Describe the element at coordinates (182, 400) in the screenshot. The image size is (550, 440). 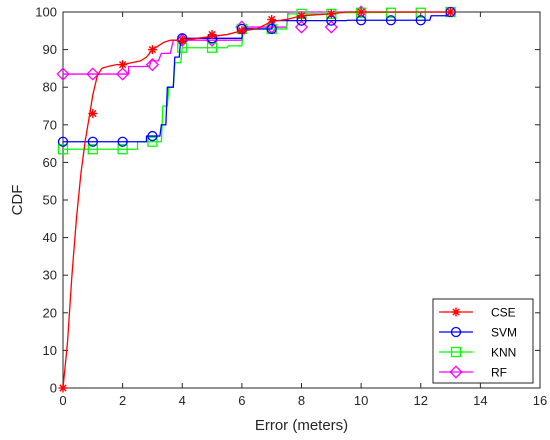
I see `x-tick-label: 4` at that location.